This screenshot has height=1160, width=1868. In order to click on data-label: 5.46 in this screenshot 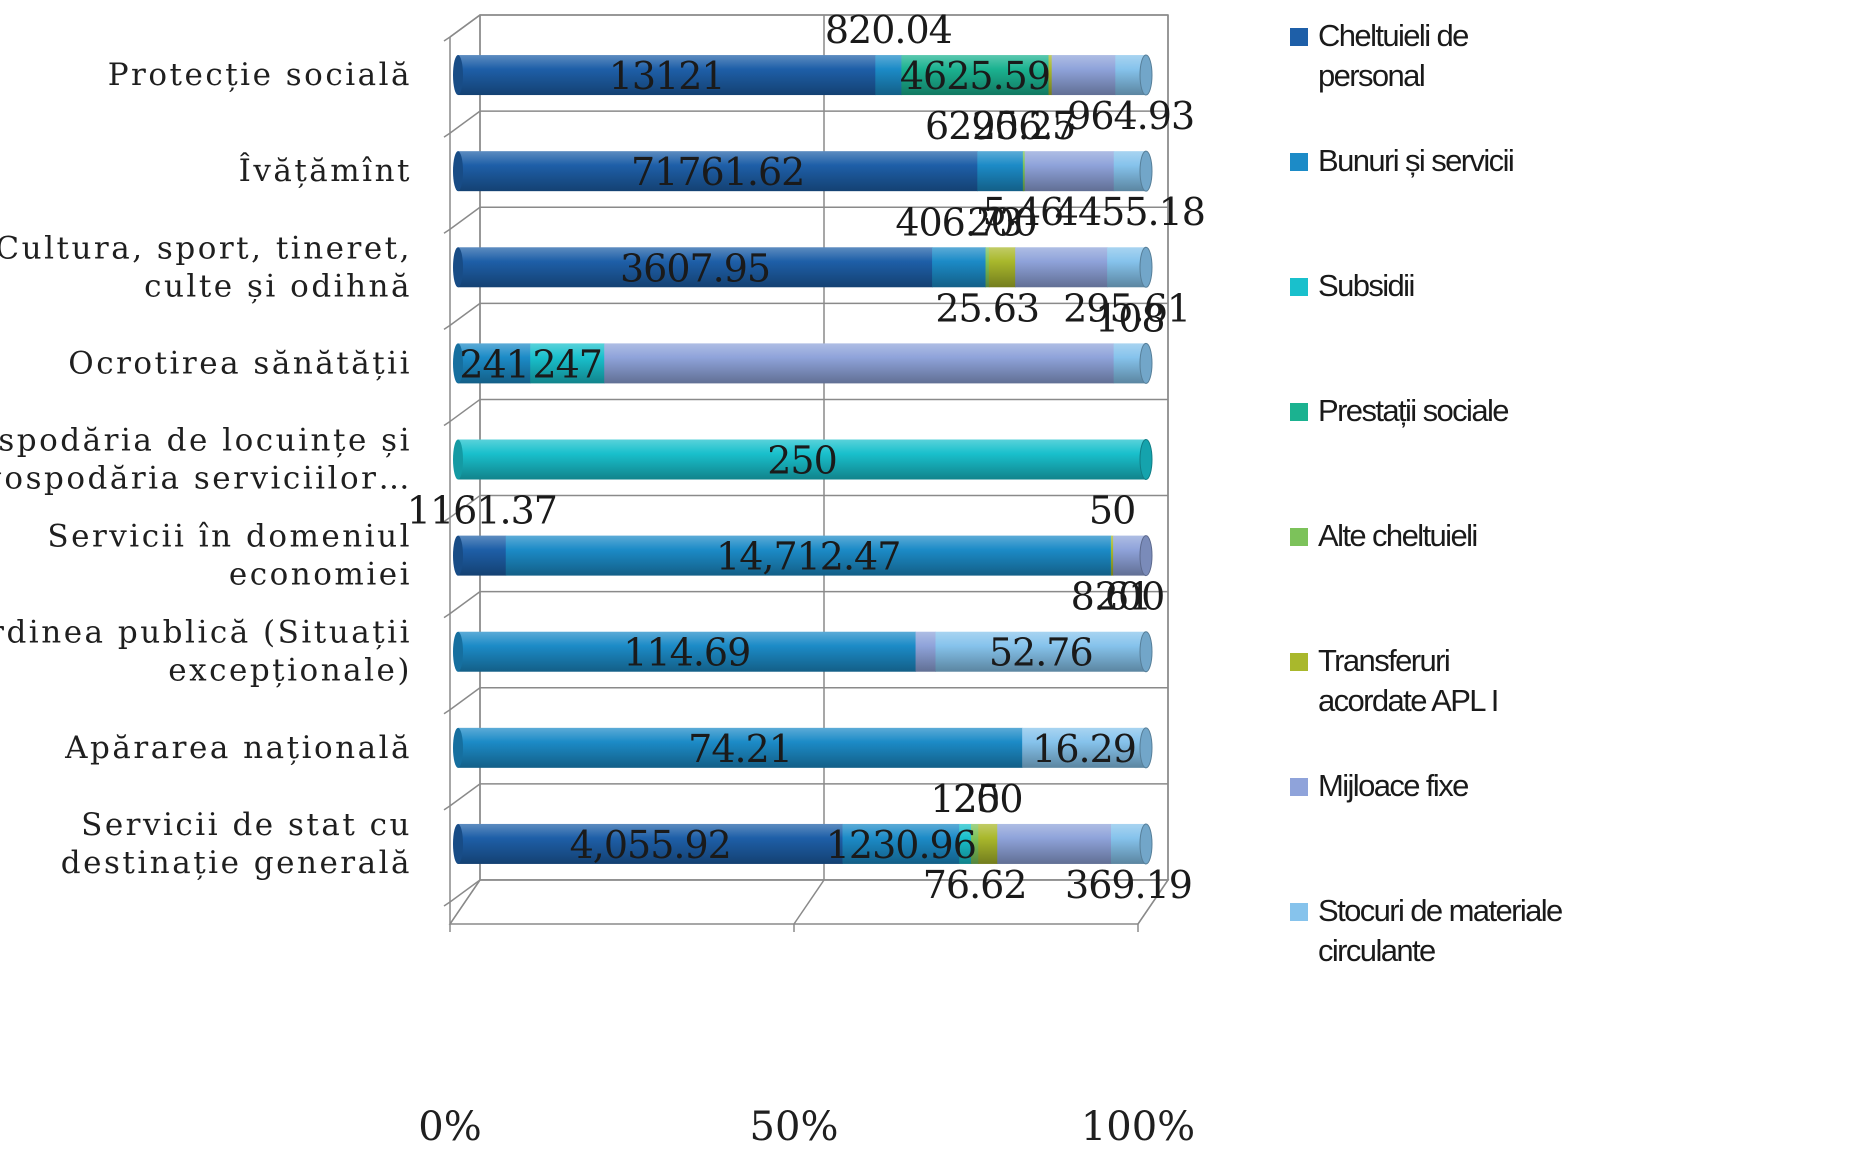, I will do `click(1023, 212)`.